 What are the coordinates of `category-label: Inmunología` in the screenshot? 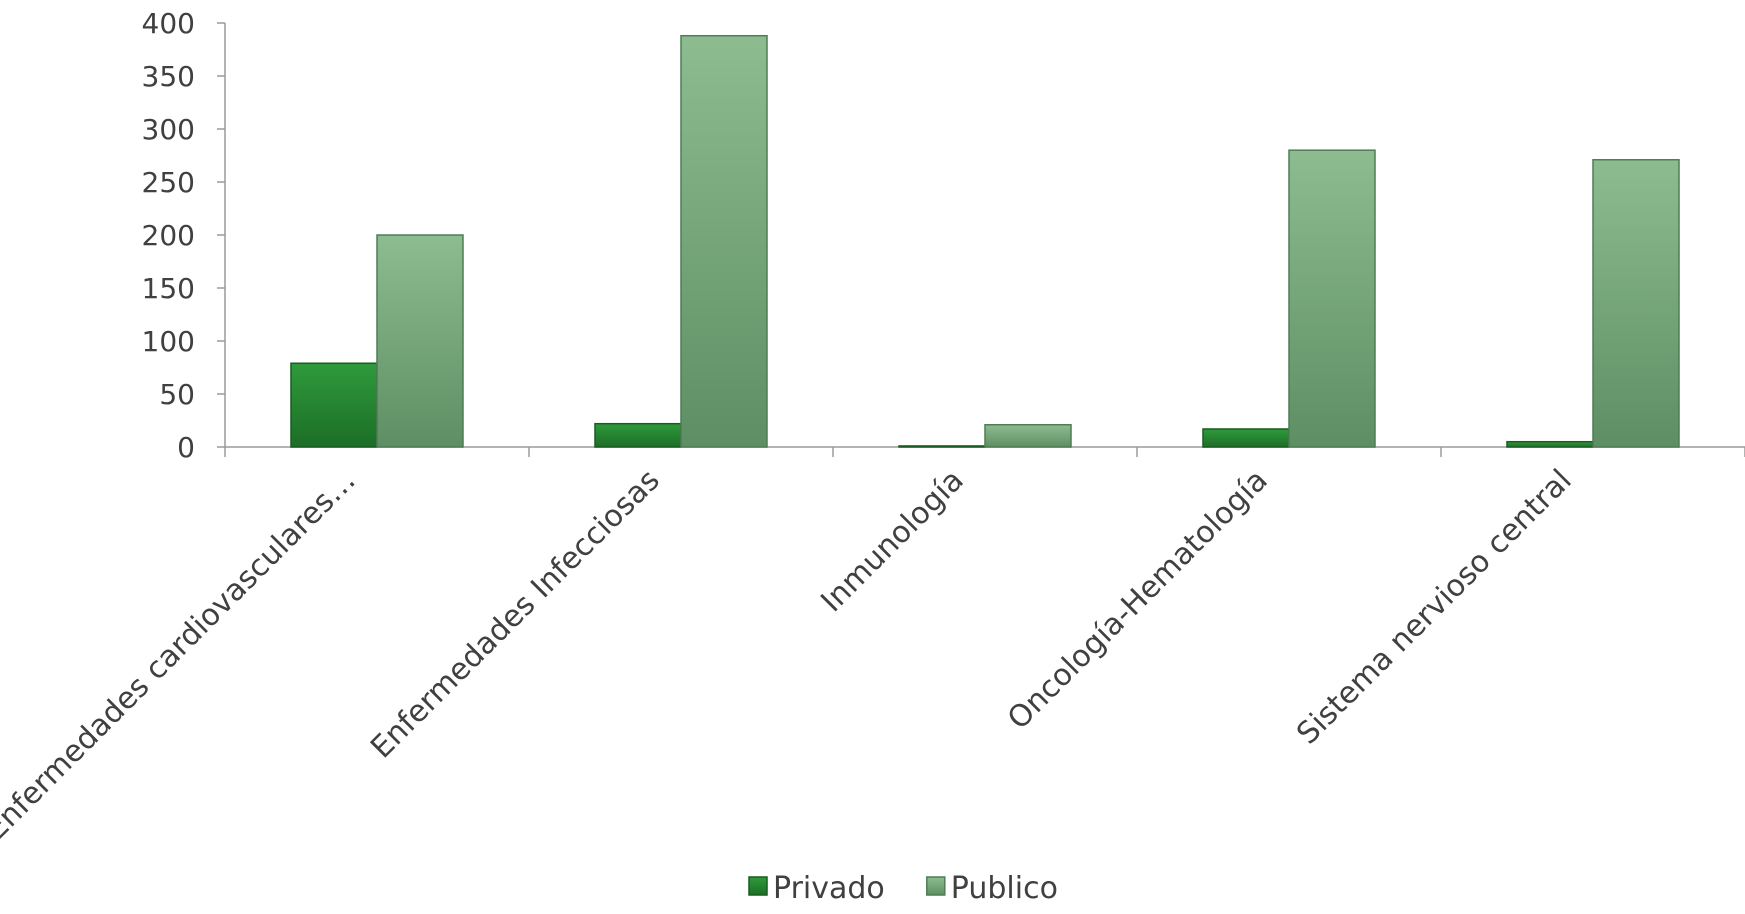 It's located at (892, 541).